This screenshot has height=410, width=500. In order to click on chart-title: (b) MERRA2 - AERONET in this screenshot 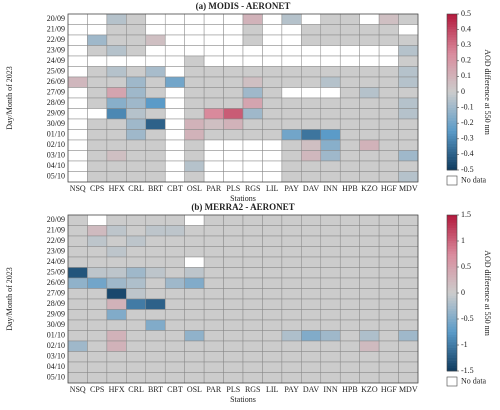, I will do `click(242, 207)`.